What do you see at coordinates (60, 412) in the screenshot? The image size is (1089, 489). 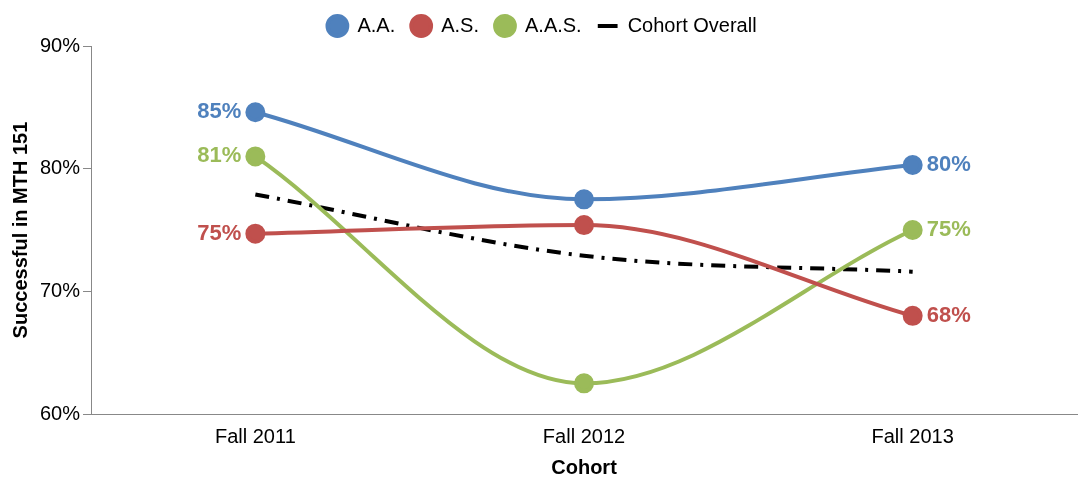 I see `y-tick-label: 60%` at bounding box center [60, 412].